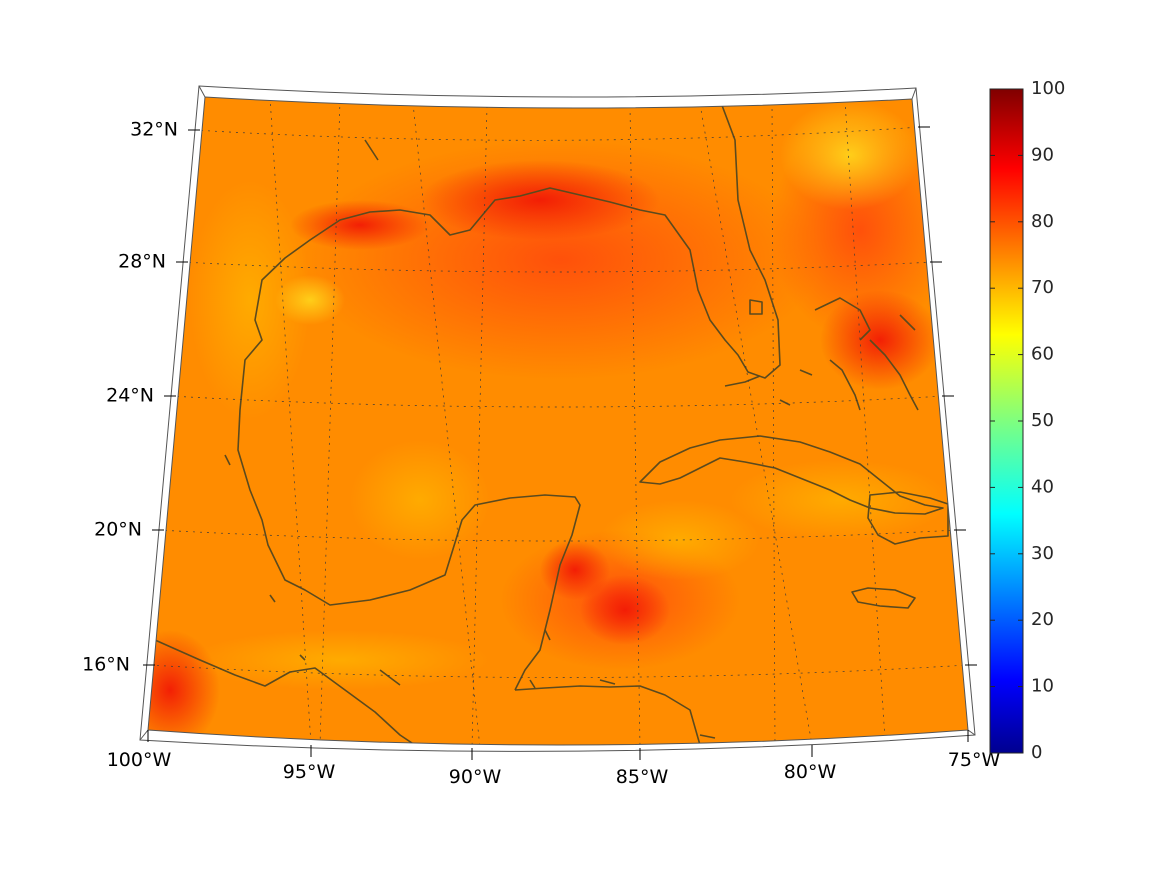 The width and height of the screenshot is (1167, 875). What do you see at coordinates (106, 665) in the screenshot?
I see `lat-label-16: 16°N` at bounding box center [106, 665].